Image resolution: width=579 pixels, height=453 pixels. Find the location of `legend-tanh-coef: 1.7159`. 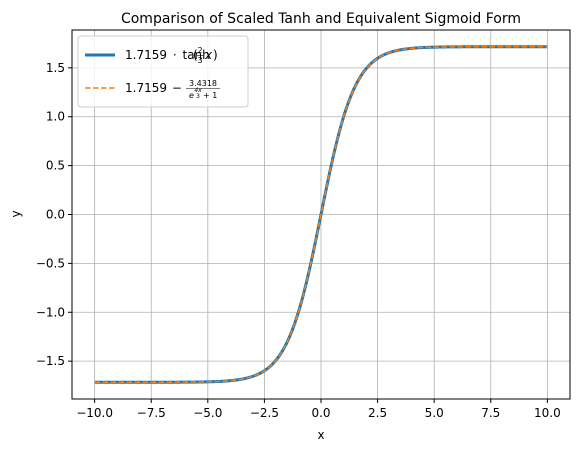

legend-tanh-coef: 1.7159 is located at coordinates (146, 55).